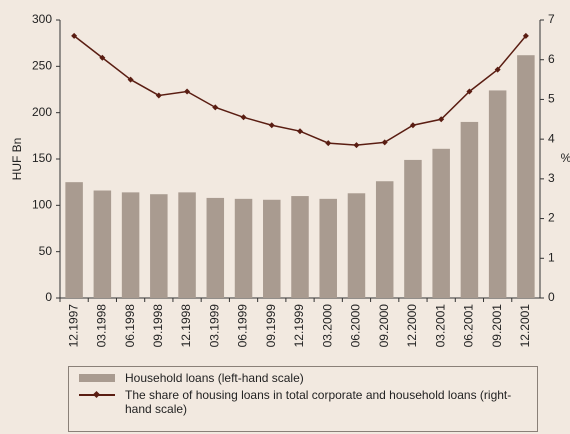  I want to click on y-tick-label: 0, so click(48, 297).